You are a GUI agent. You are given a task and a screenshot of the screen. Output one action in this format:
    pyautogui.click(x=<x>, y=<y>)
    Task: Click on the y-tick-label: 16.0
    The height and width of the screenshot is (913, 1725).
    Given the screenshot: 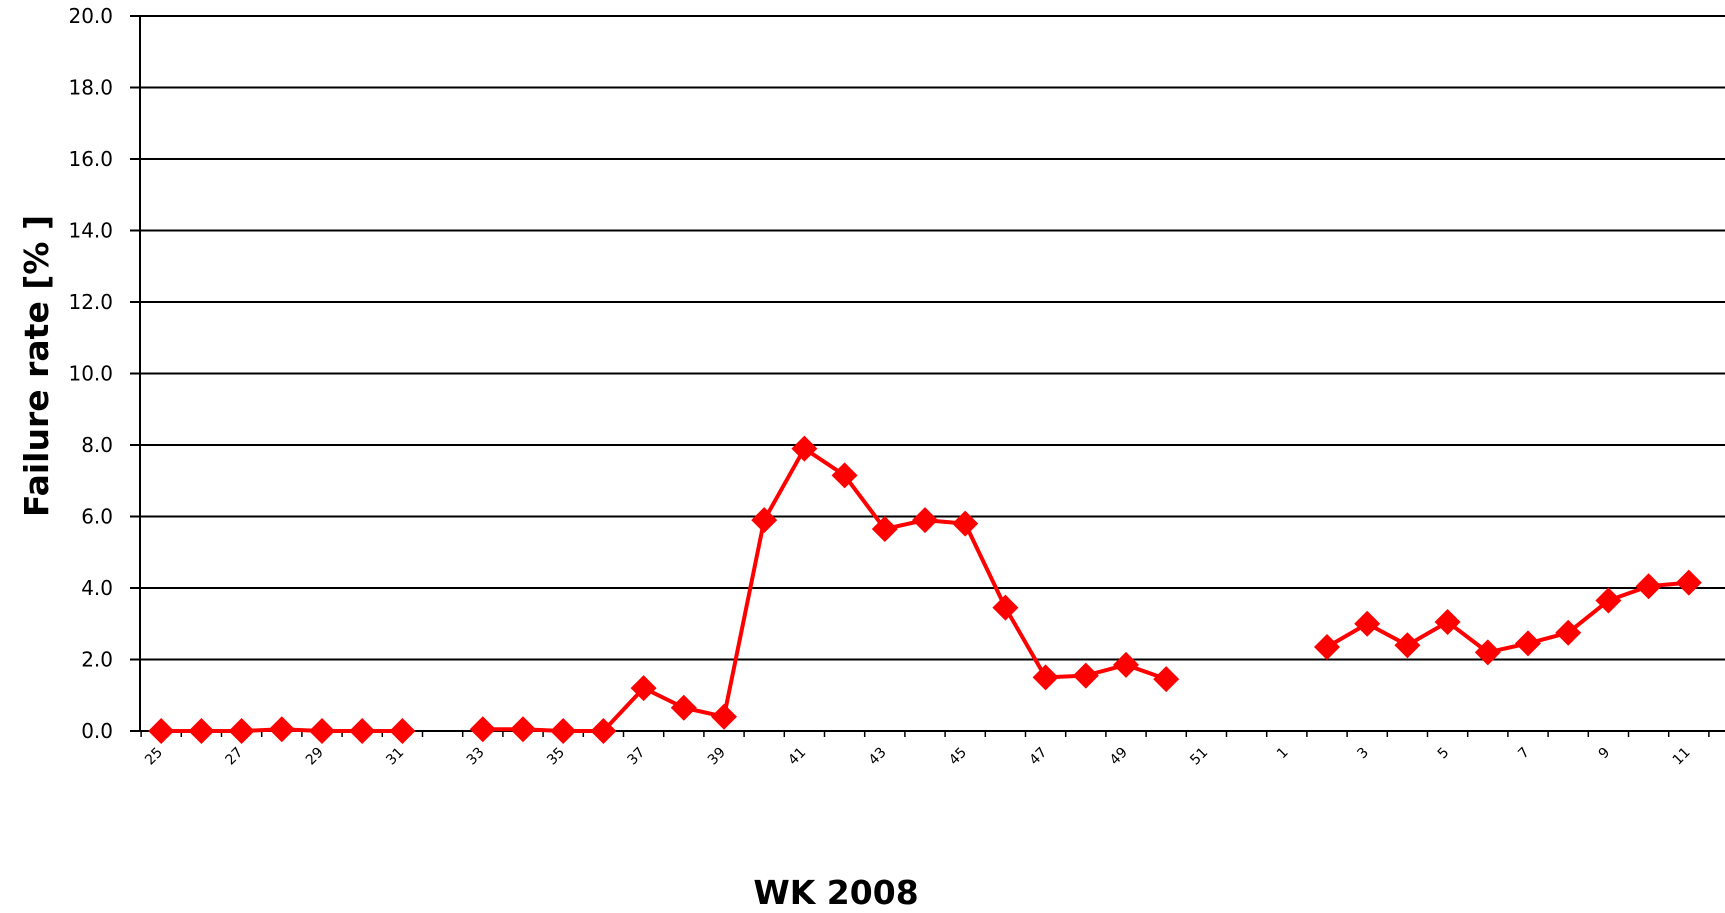 What is the action you would take?
    pyautogui.click(x=90, y=159)
    